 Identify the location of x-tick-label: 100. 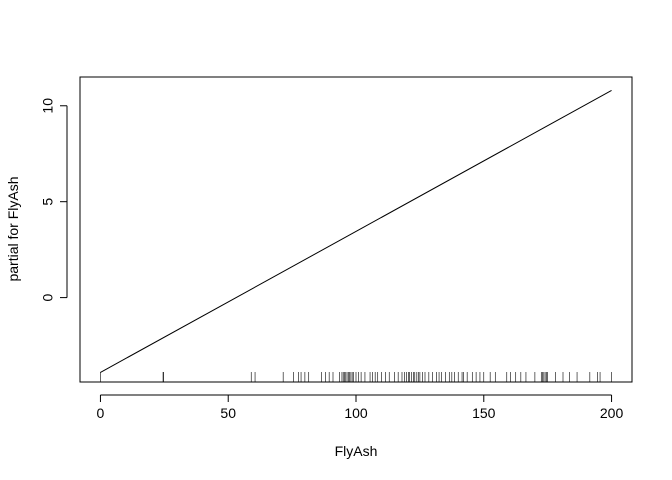
(356, 413).